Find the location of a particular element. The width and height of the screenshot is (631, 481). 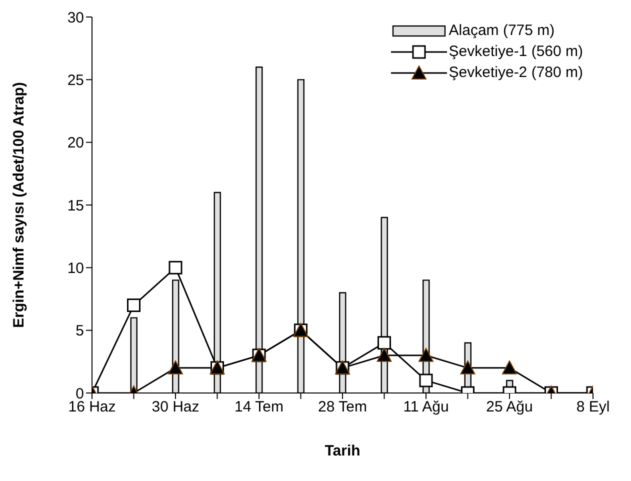

y-tick-label: 25 is located at coordinates (75, 80).